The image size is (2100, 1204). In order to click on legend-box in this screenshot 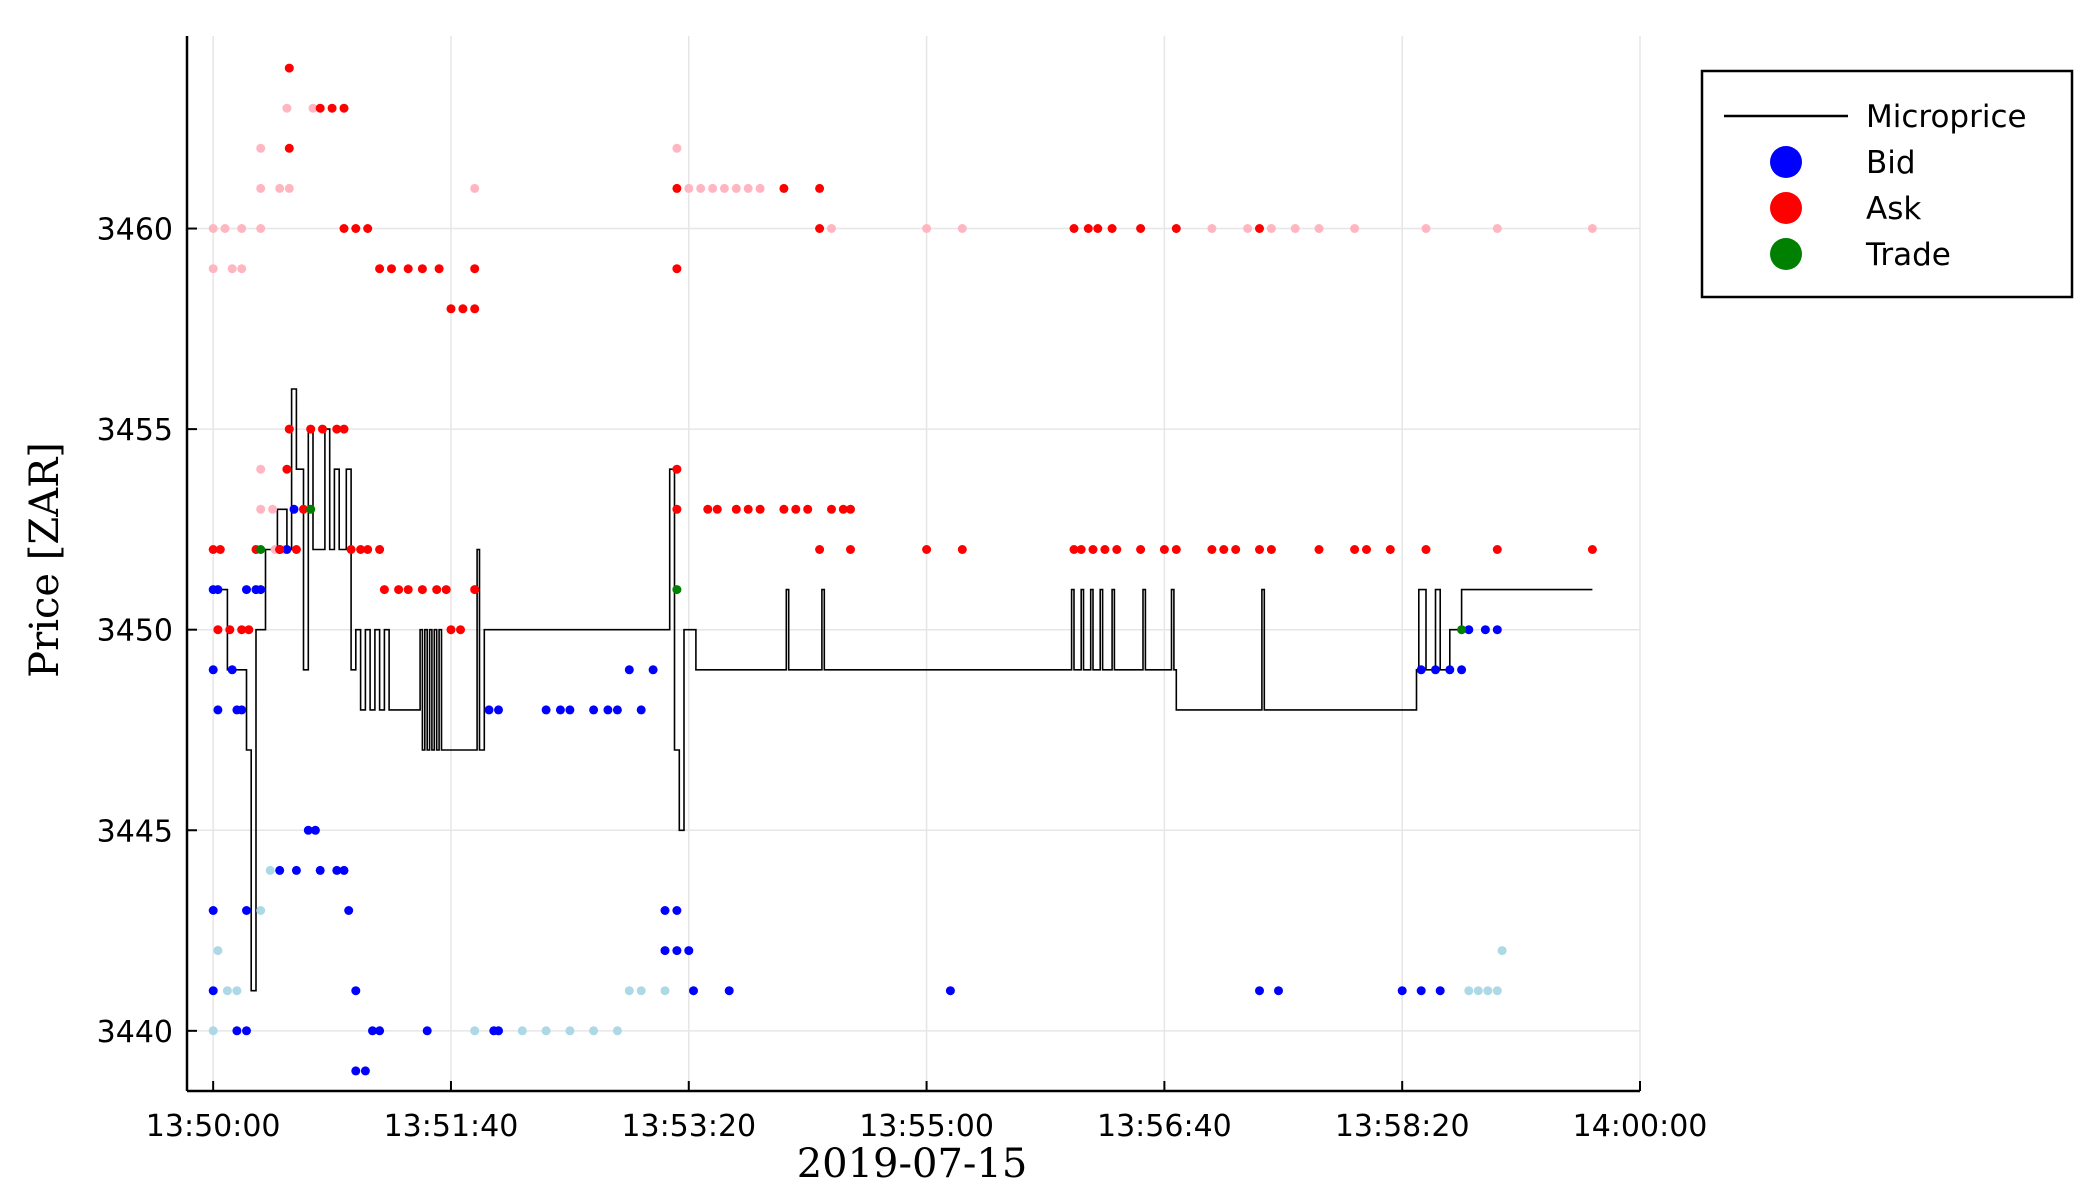, I will do `click(1887, 184)`.